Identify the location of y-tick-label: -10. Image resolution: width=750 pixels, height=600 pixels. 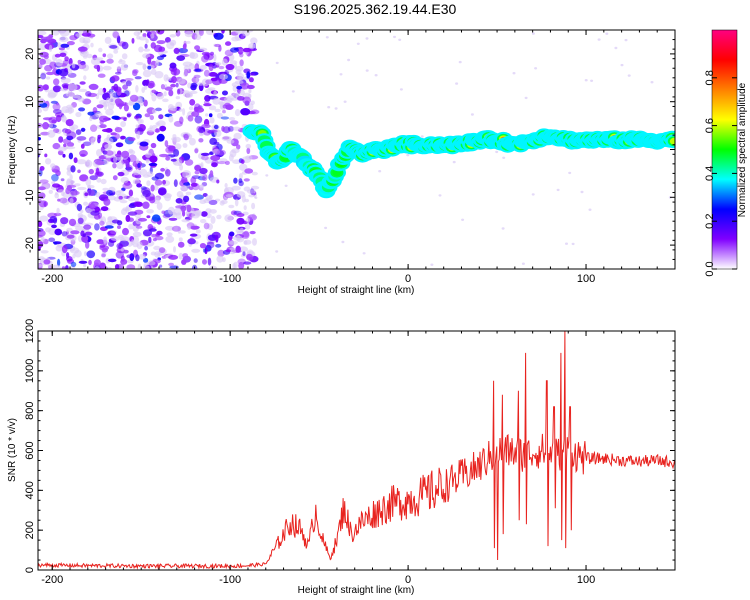
(30, 197).